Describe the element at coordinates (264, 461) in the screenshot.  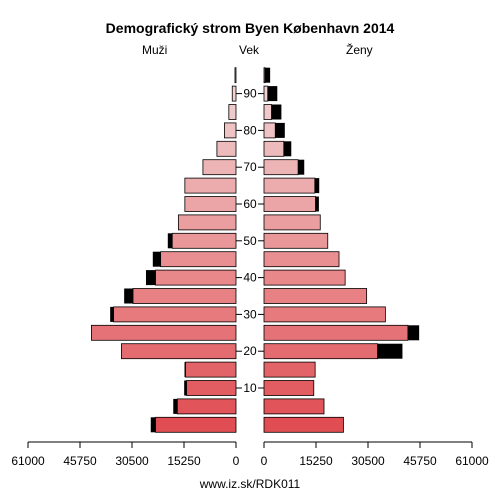
I see `female-x-tick-label-0: 0` at that location.